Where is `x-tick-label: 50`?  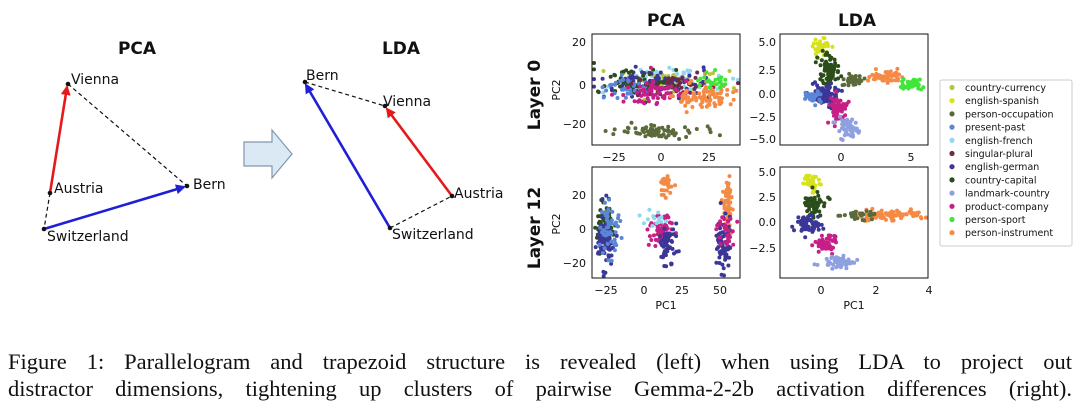
x-tick-label: 50 is located at coordinates (720, 290).